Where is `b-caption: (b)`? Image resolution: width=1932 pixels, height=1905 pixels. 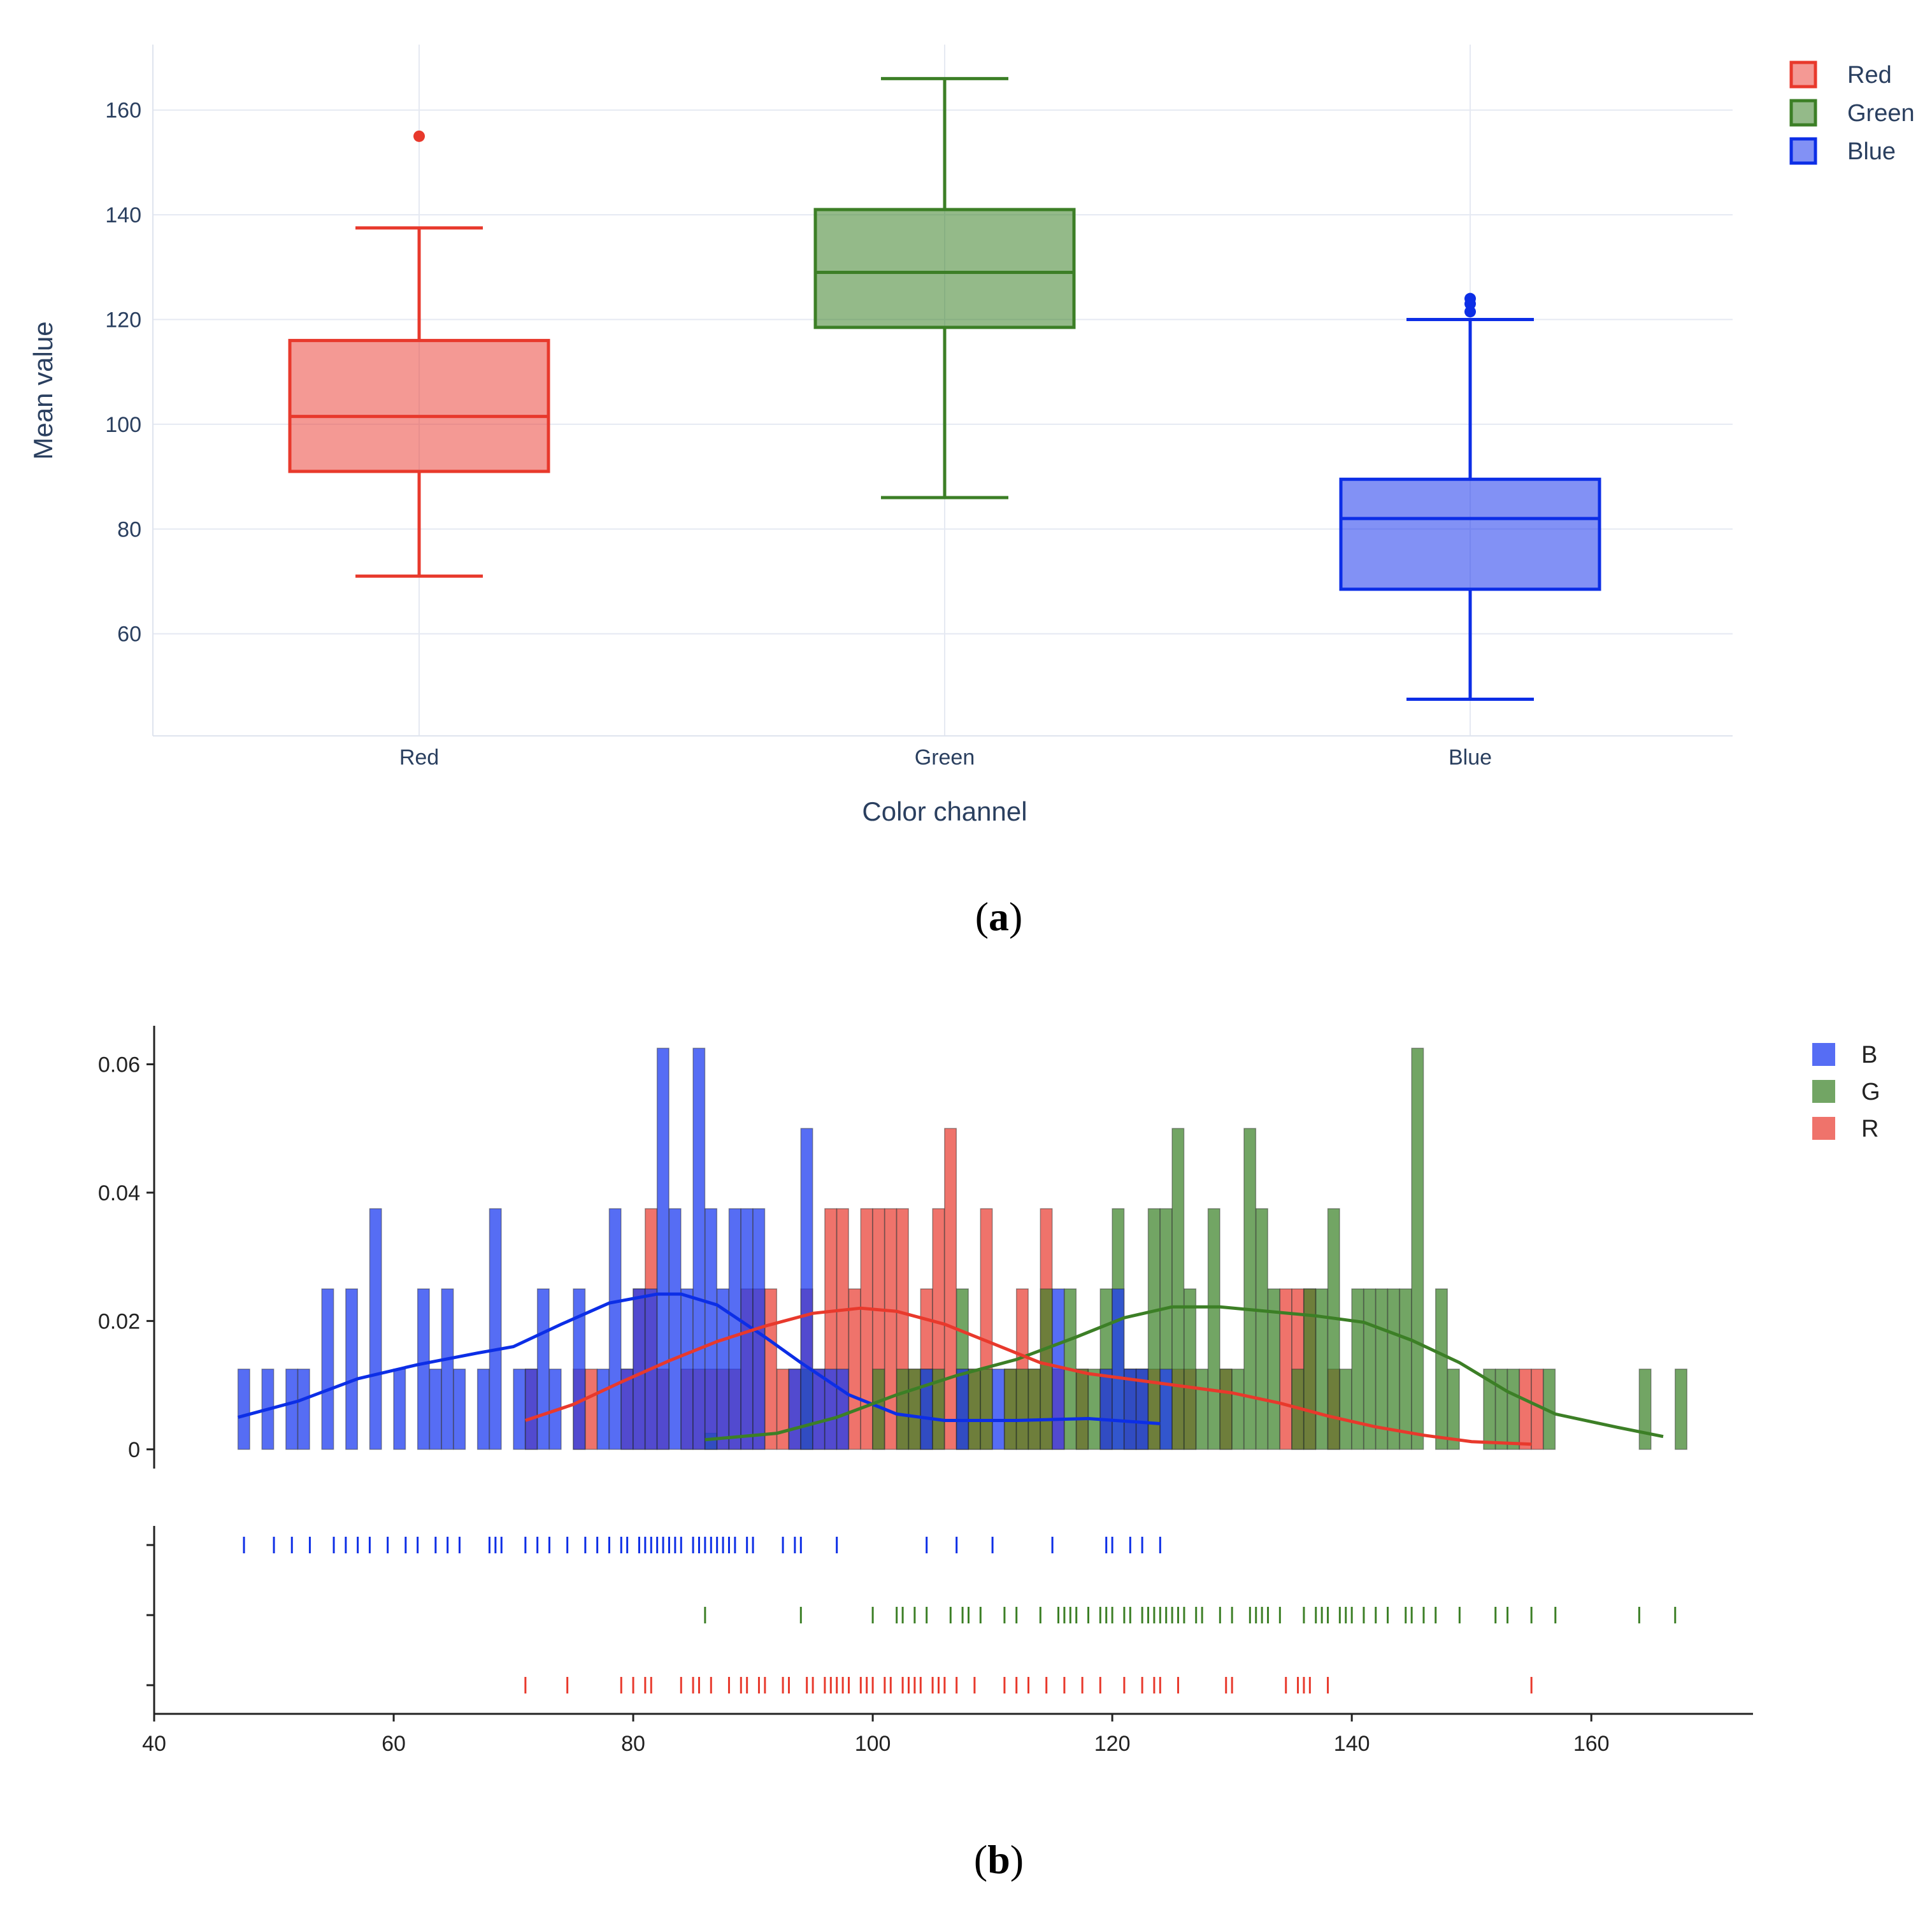
b-caption: (b) is located at coordinates (999, 1860).